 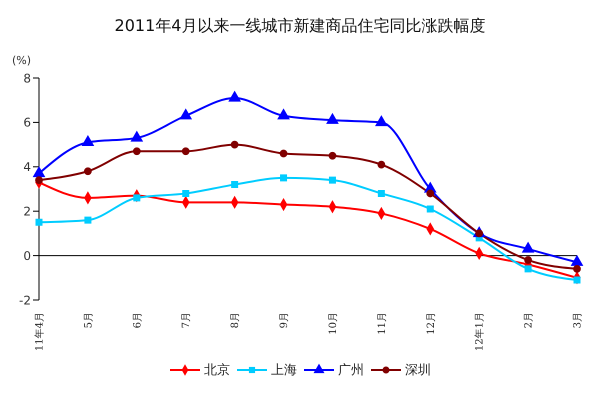 I want to click on x-tick-label: 12年1月, so click(x=480, y=332).